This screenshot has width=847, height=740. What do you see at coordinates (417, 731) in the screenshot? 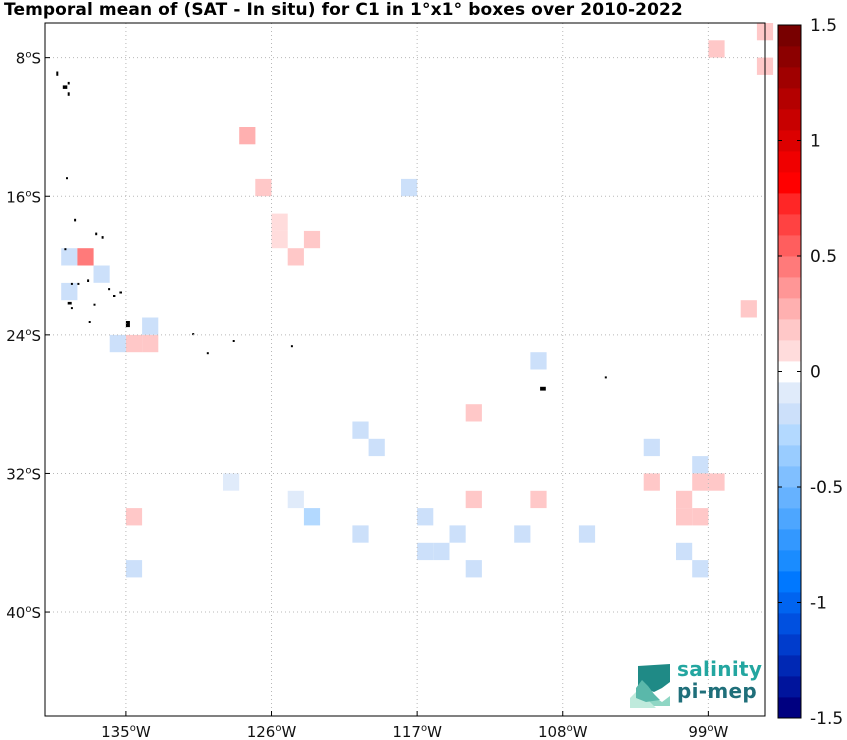
I see `x-tick-label: 117oW` at bounding box center [417, 731].